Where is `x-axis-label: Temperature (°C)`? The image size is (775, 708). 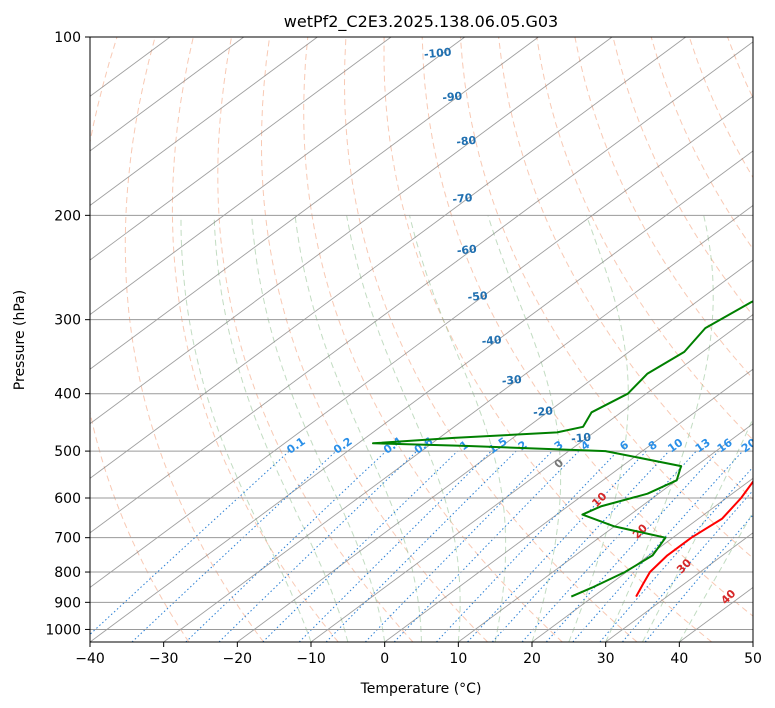 x-axis-label: Temperature (°C) is located at coordinates (421, 689).